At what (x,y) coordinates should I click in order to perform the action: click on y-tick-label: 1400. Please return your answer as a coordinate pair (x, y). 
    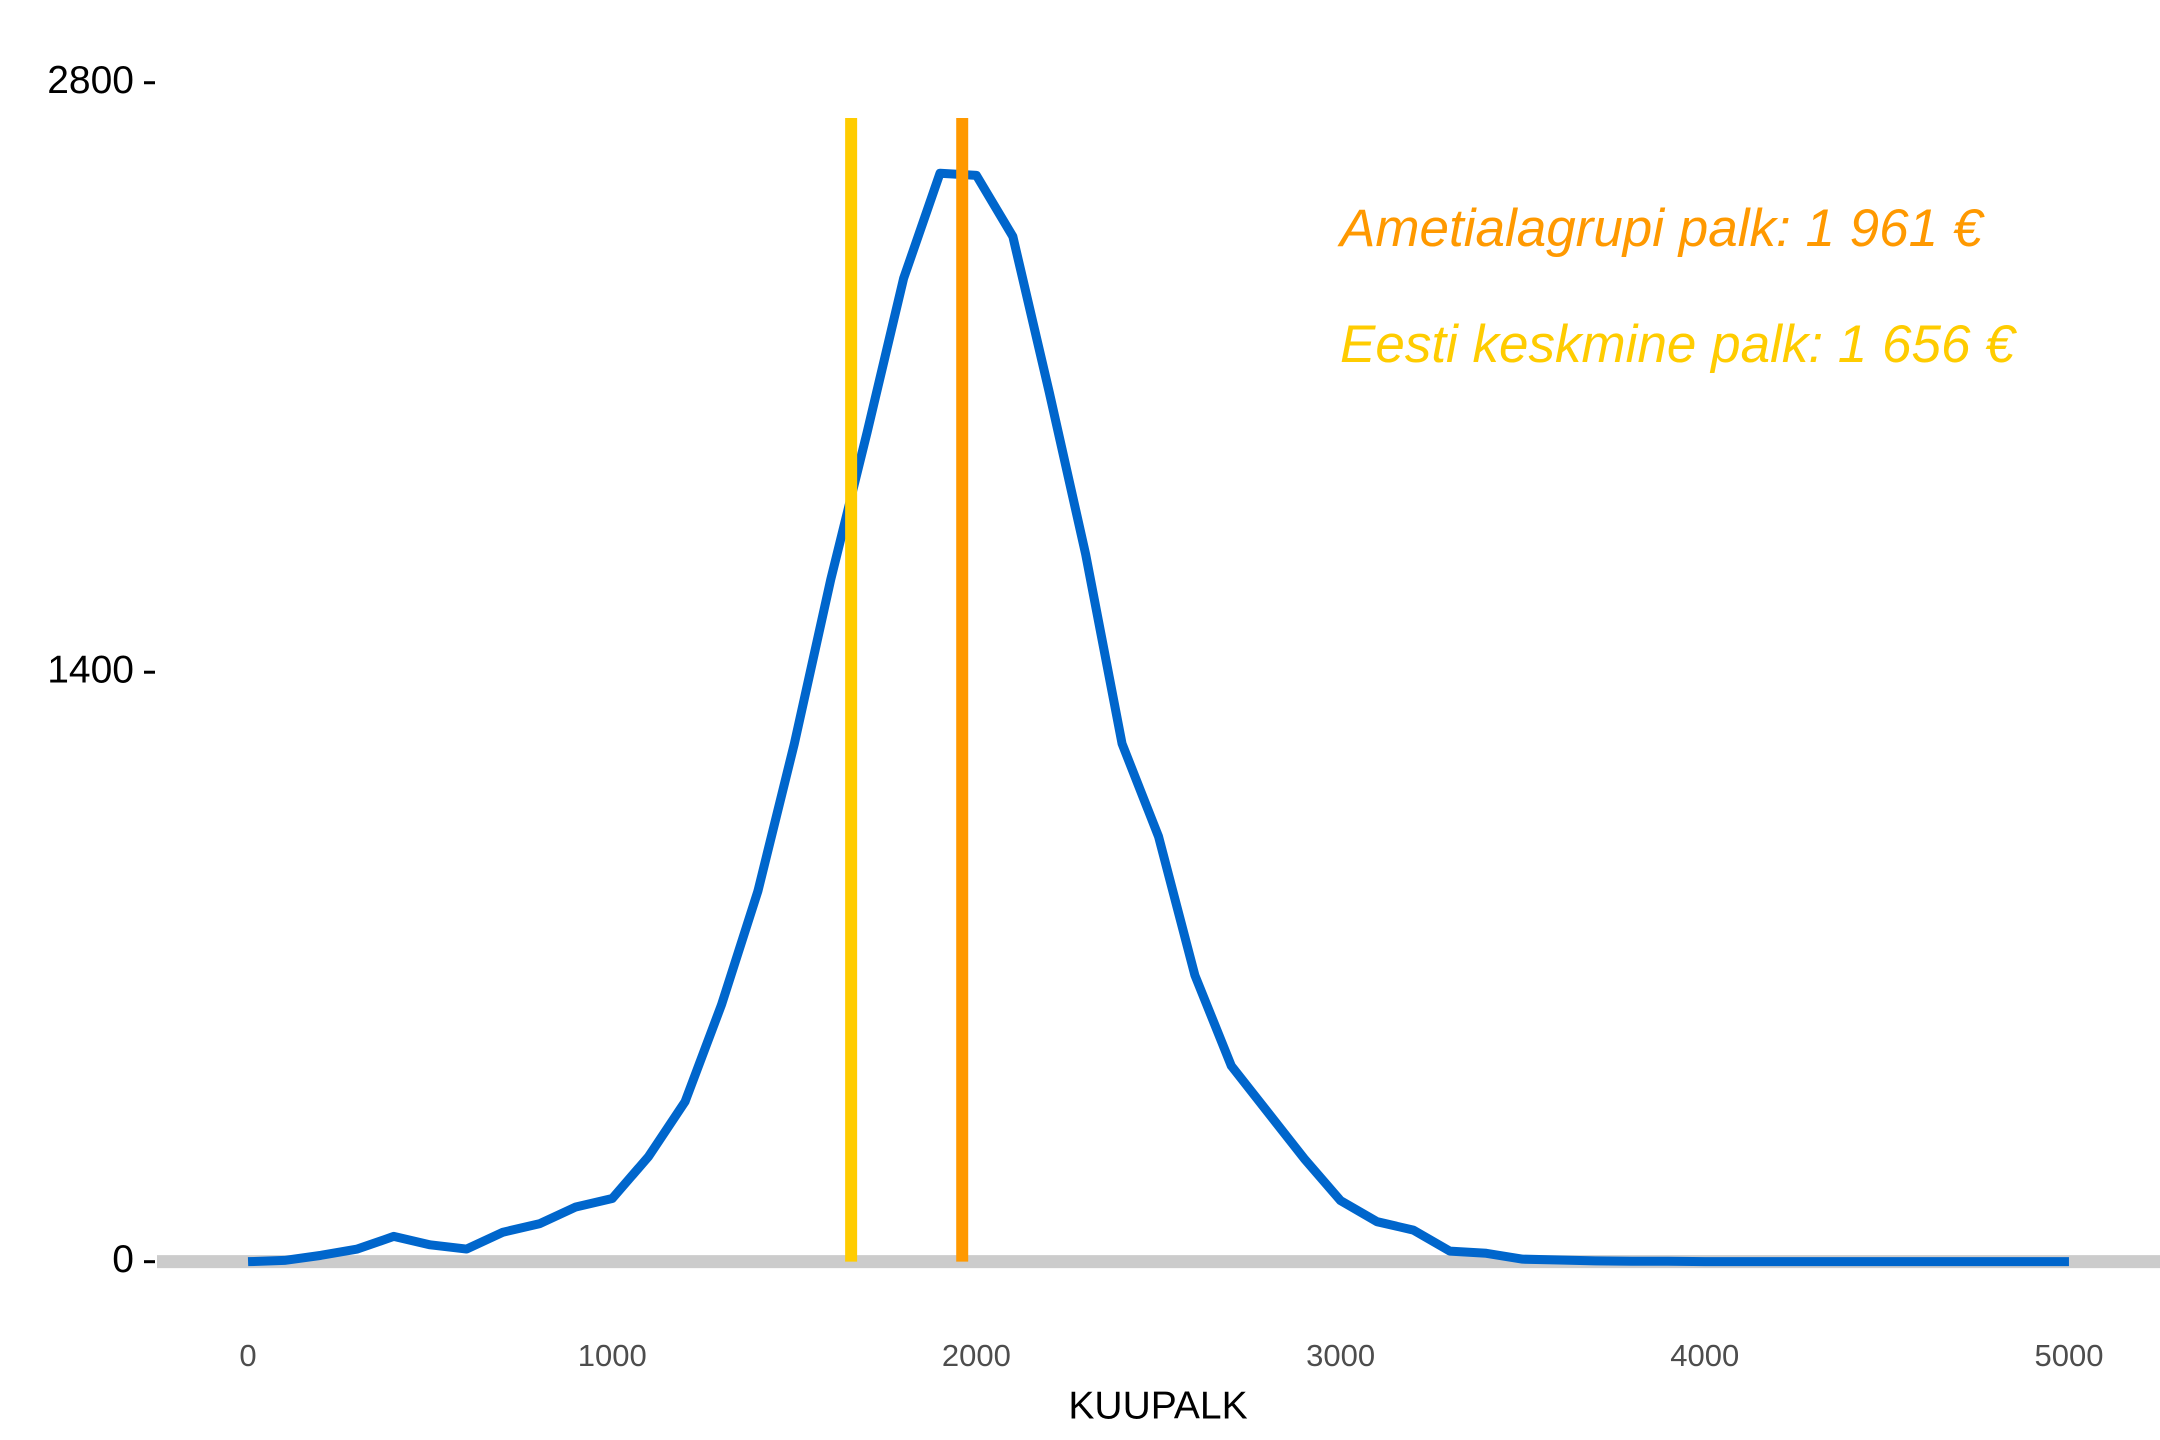
    Looking at the image, I should click on (90, 670).